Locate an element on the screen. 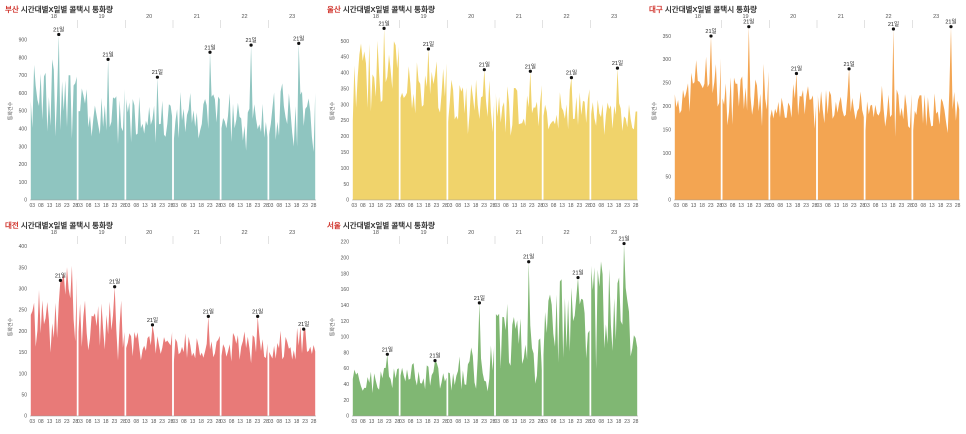 The width and height of the screenshot is (966, 434). city-name: 대구 is located at coordinates (656, 9).